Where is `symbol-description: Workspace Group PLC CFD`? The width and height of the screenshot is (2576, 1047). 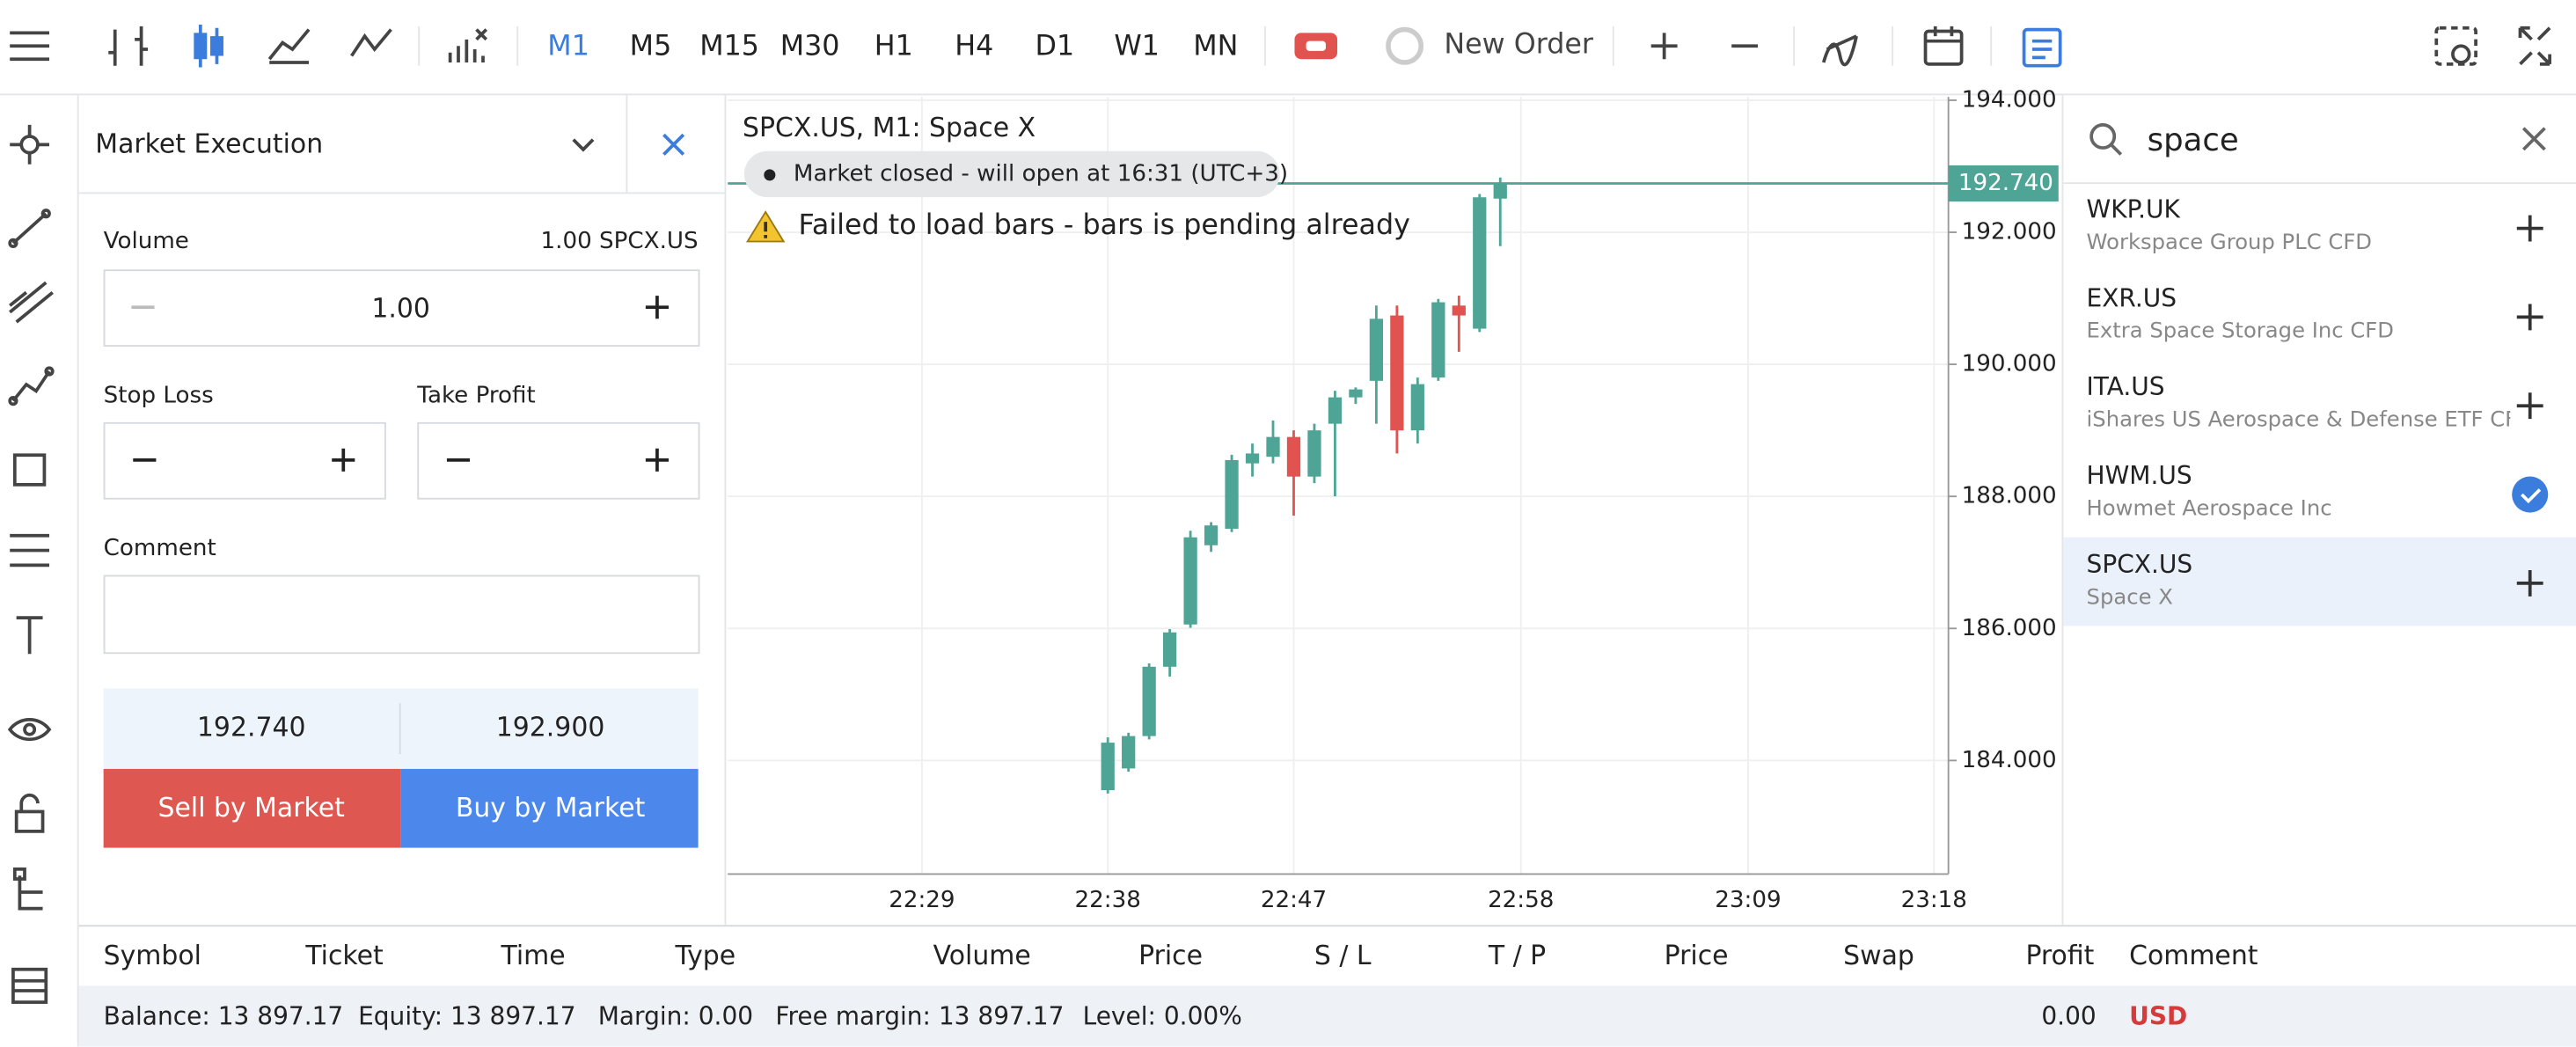
symbol-description: Workspace Group PLC CFD is located at coordinates (2229, 244).